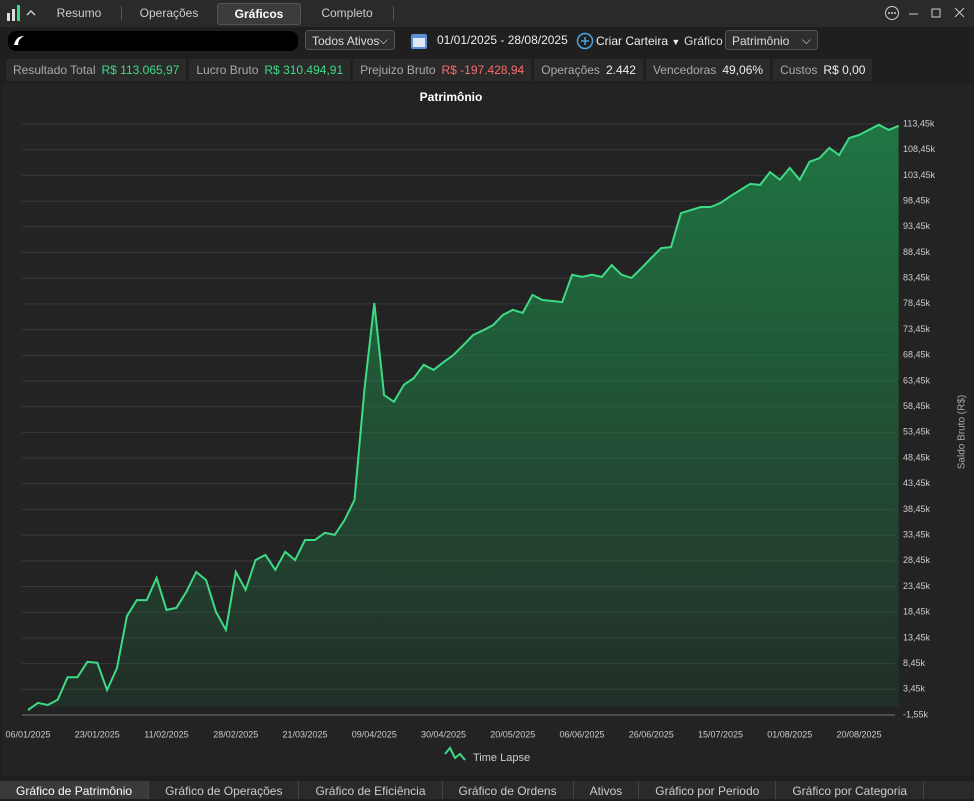  I want to click on account-field, so click(153, 41).